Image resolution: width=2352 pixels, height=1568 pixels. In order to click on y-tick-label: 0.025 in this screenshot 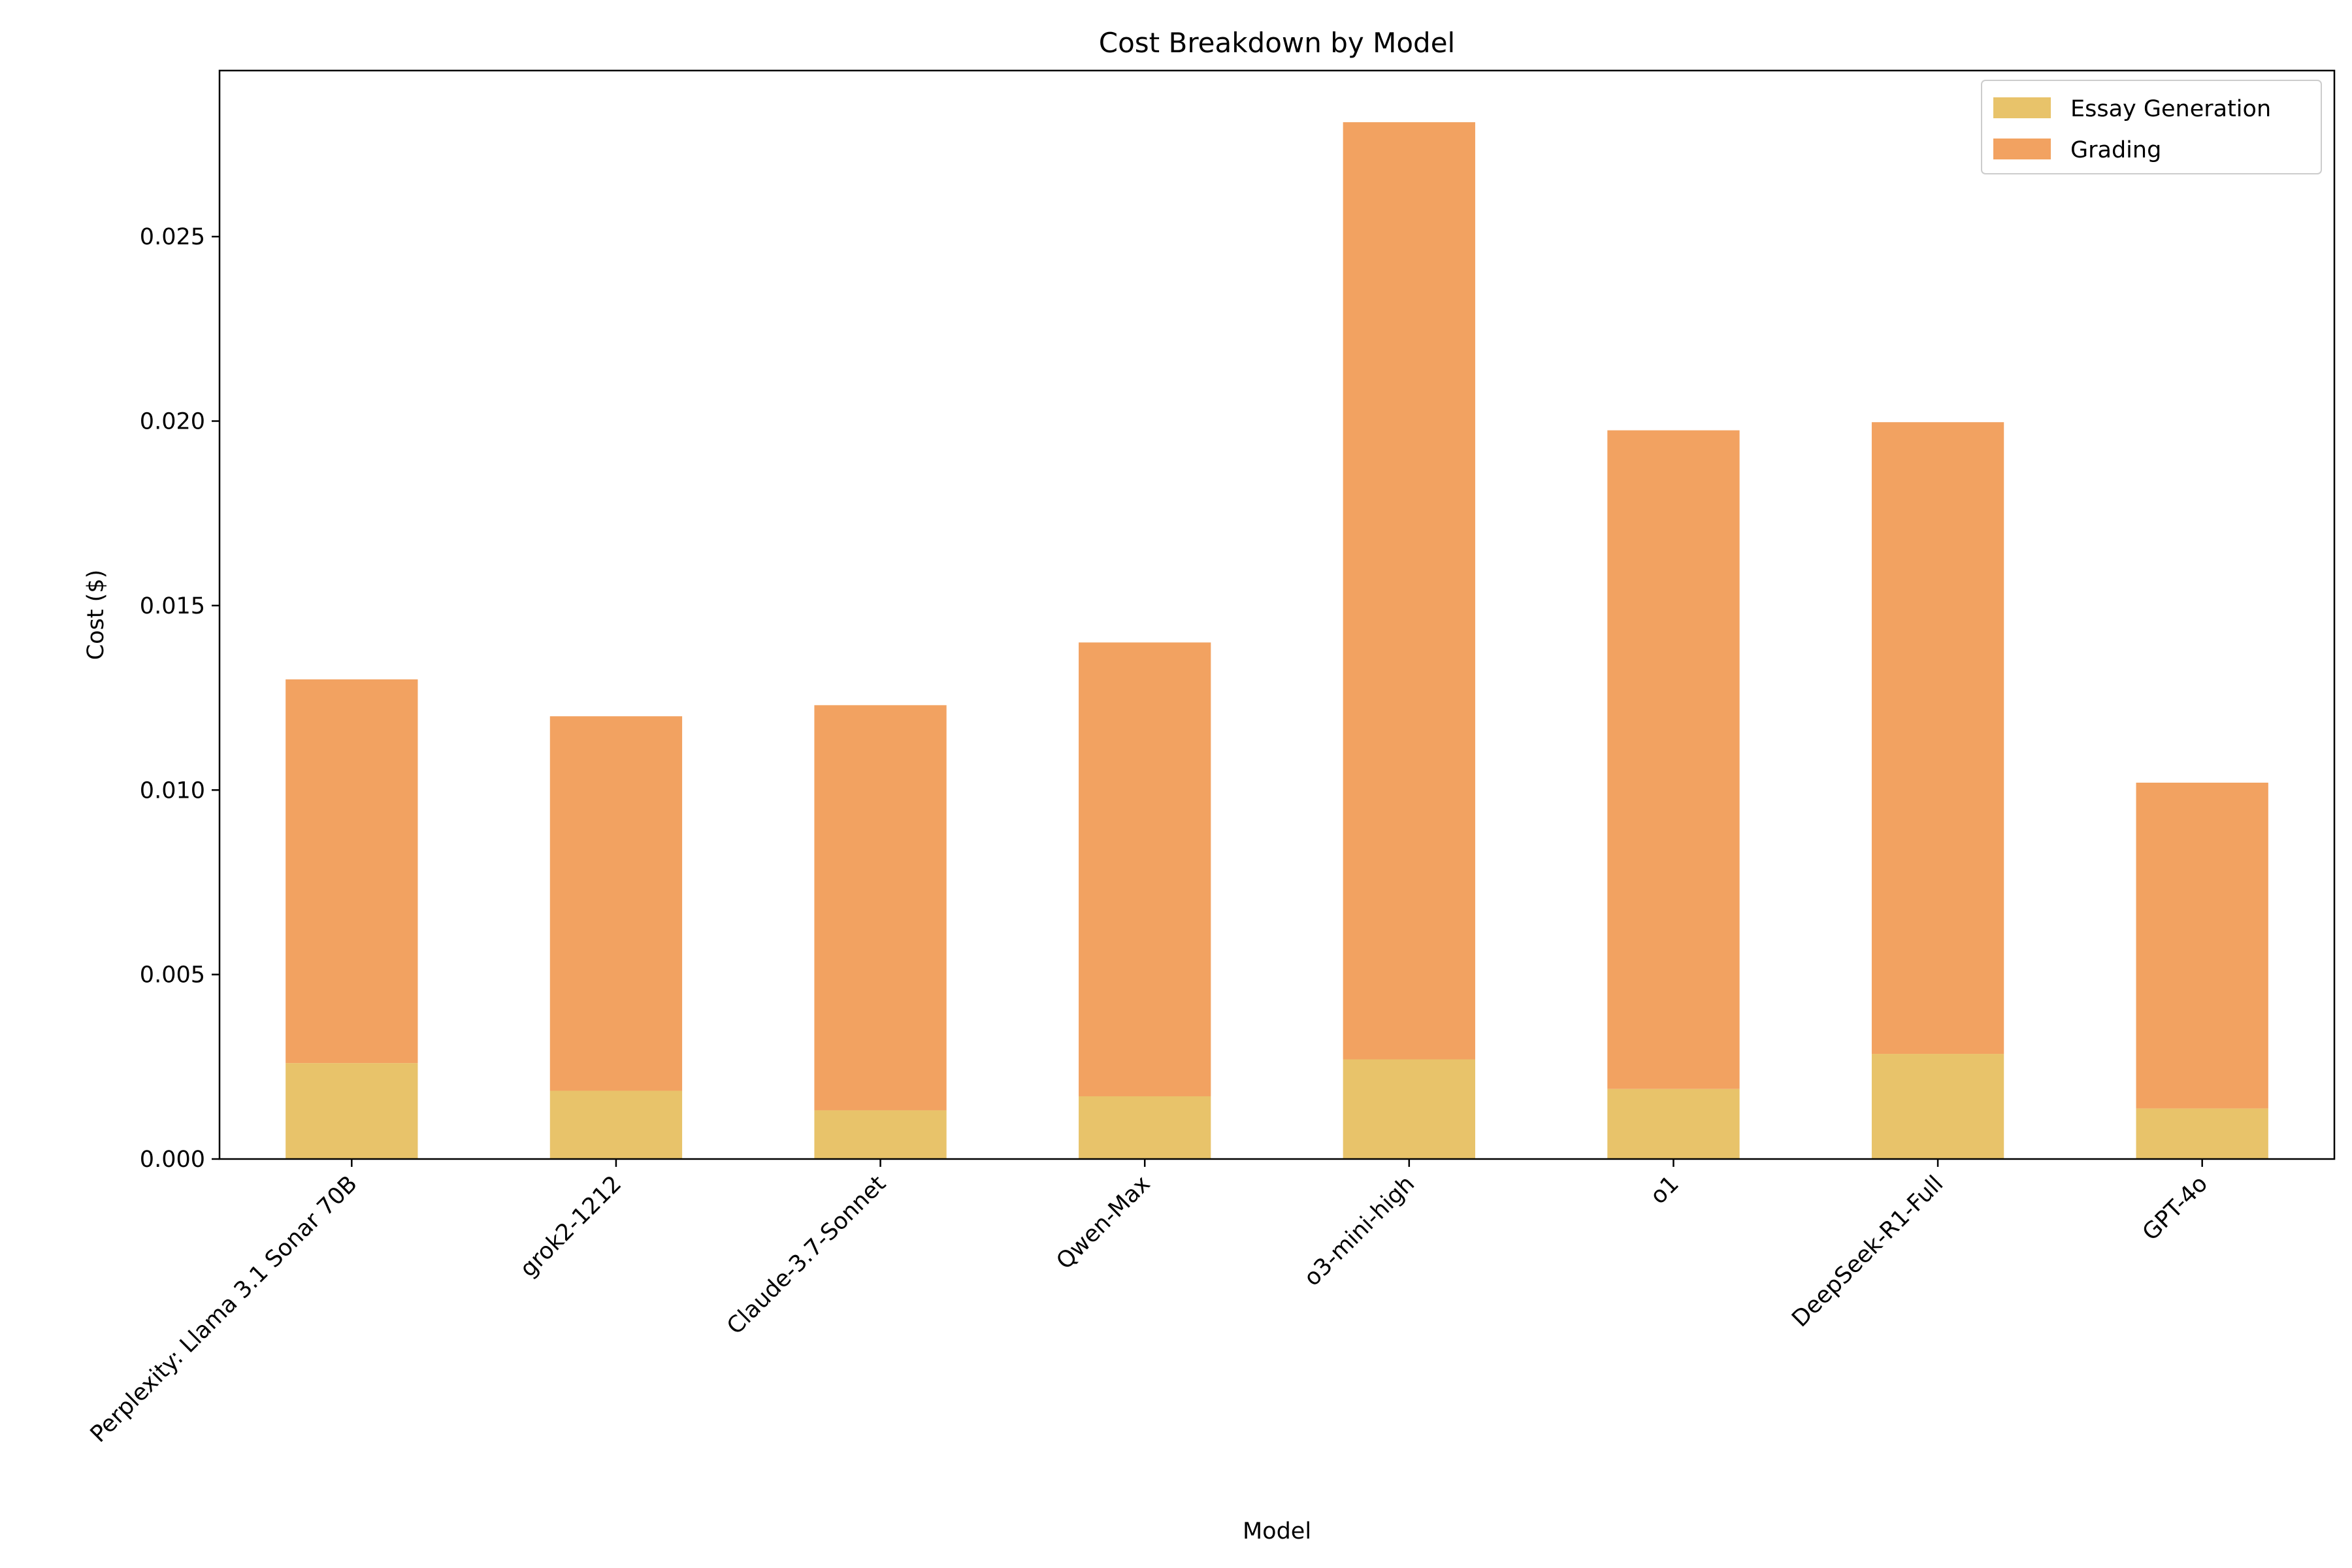, I will do `click(172, 237)`.